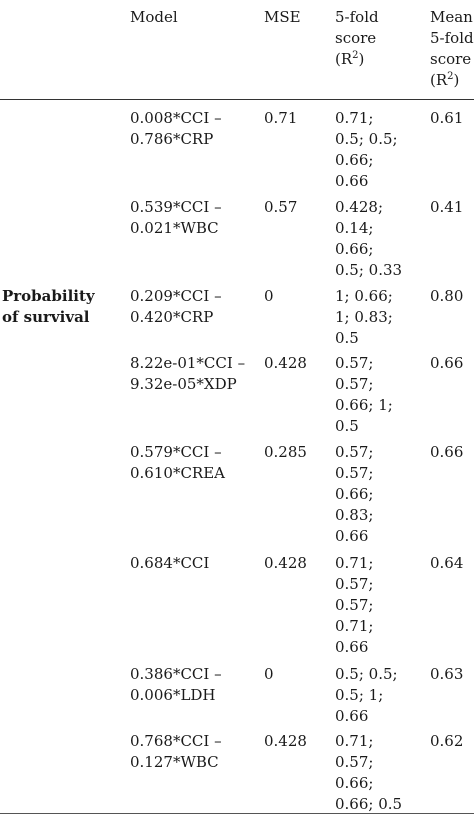 The height and width of the screenshot is (818, 474). I want to click on header-mean-line2: 5-fold, so click(452, 38).